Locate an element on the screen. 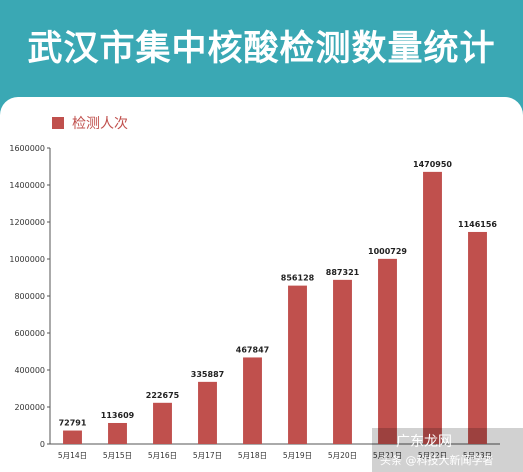 This screenshot has height=472, width=523. y-tick-label: 1400000 is located at coordinates (27, 185).